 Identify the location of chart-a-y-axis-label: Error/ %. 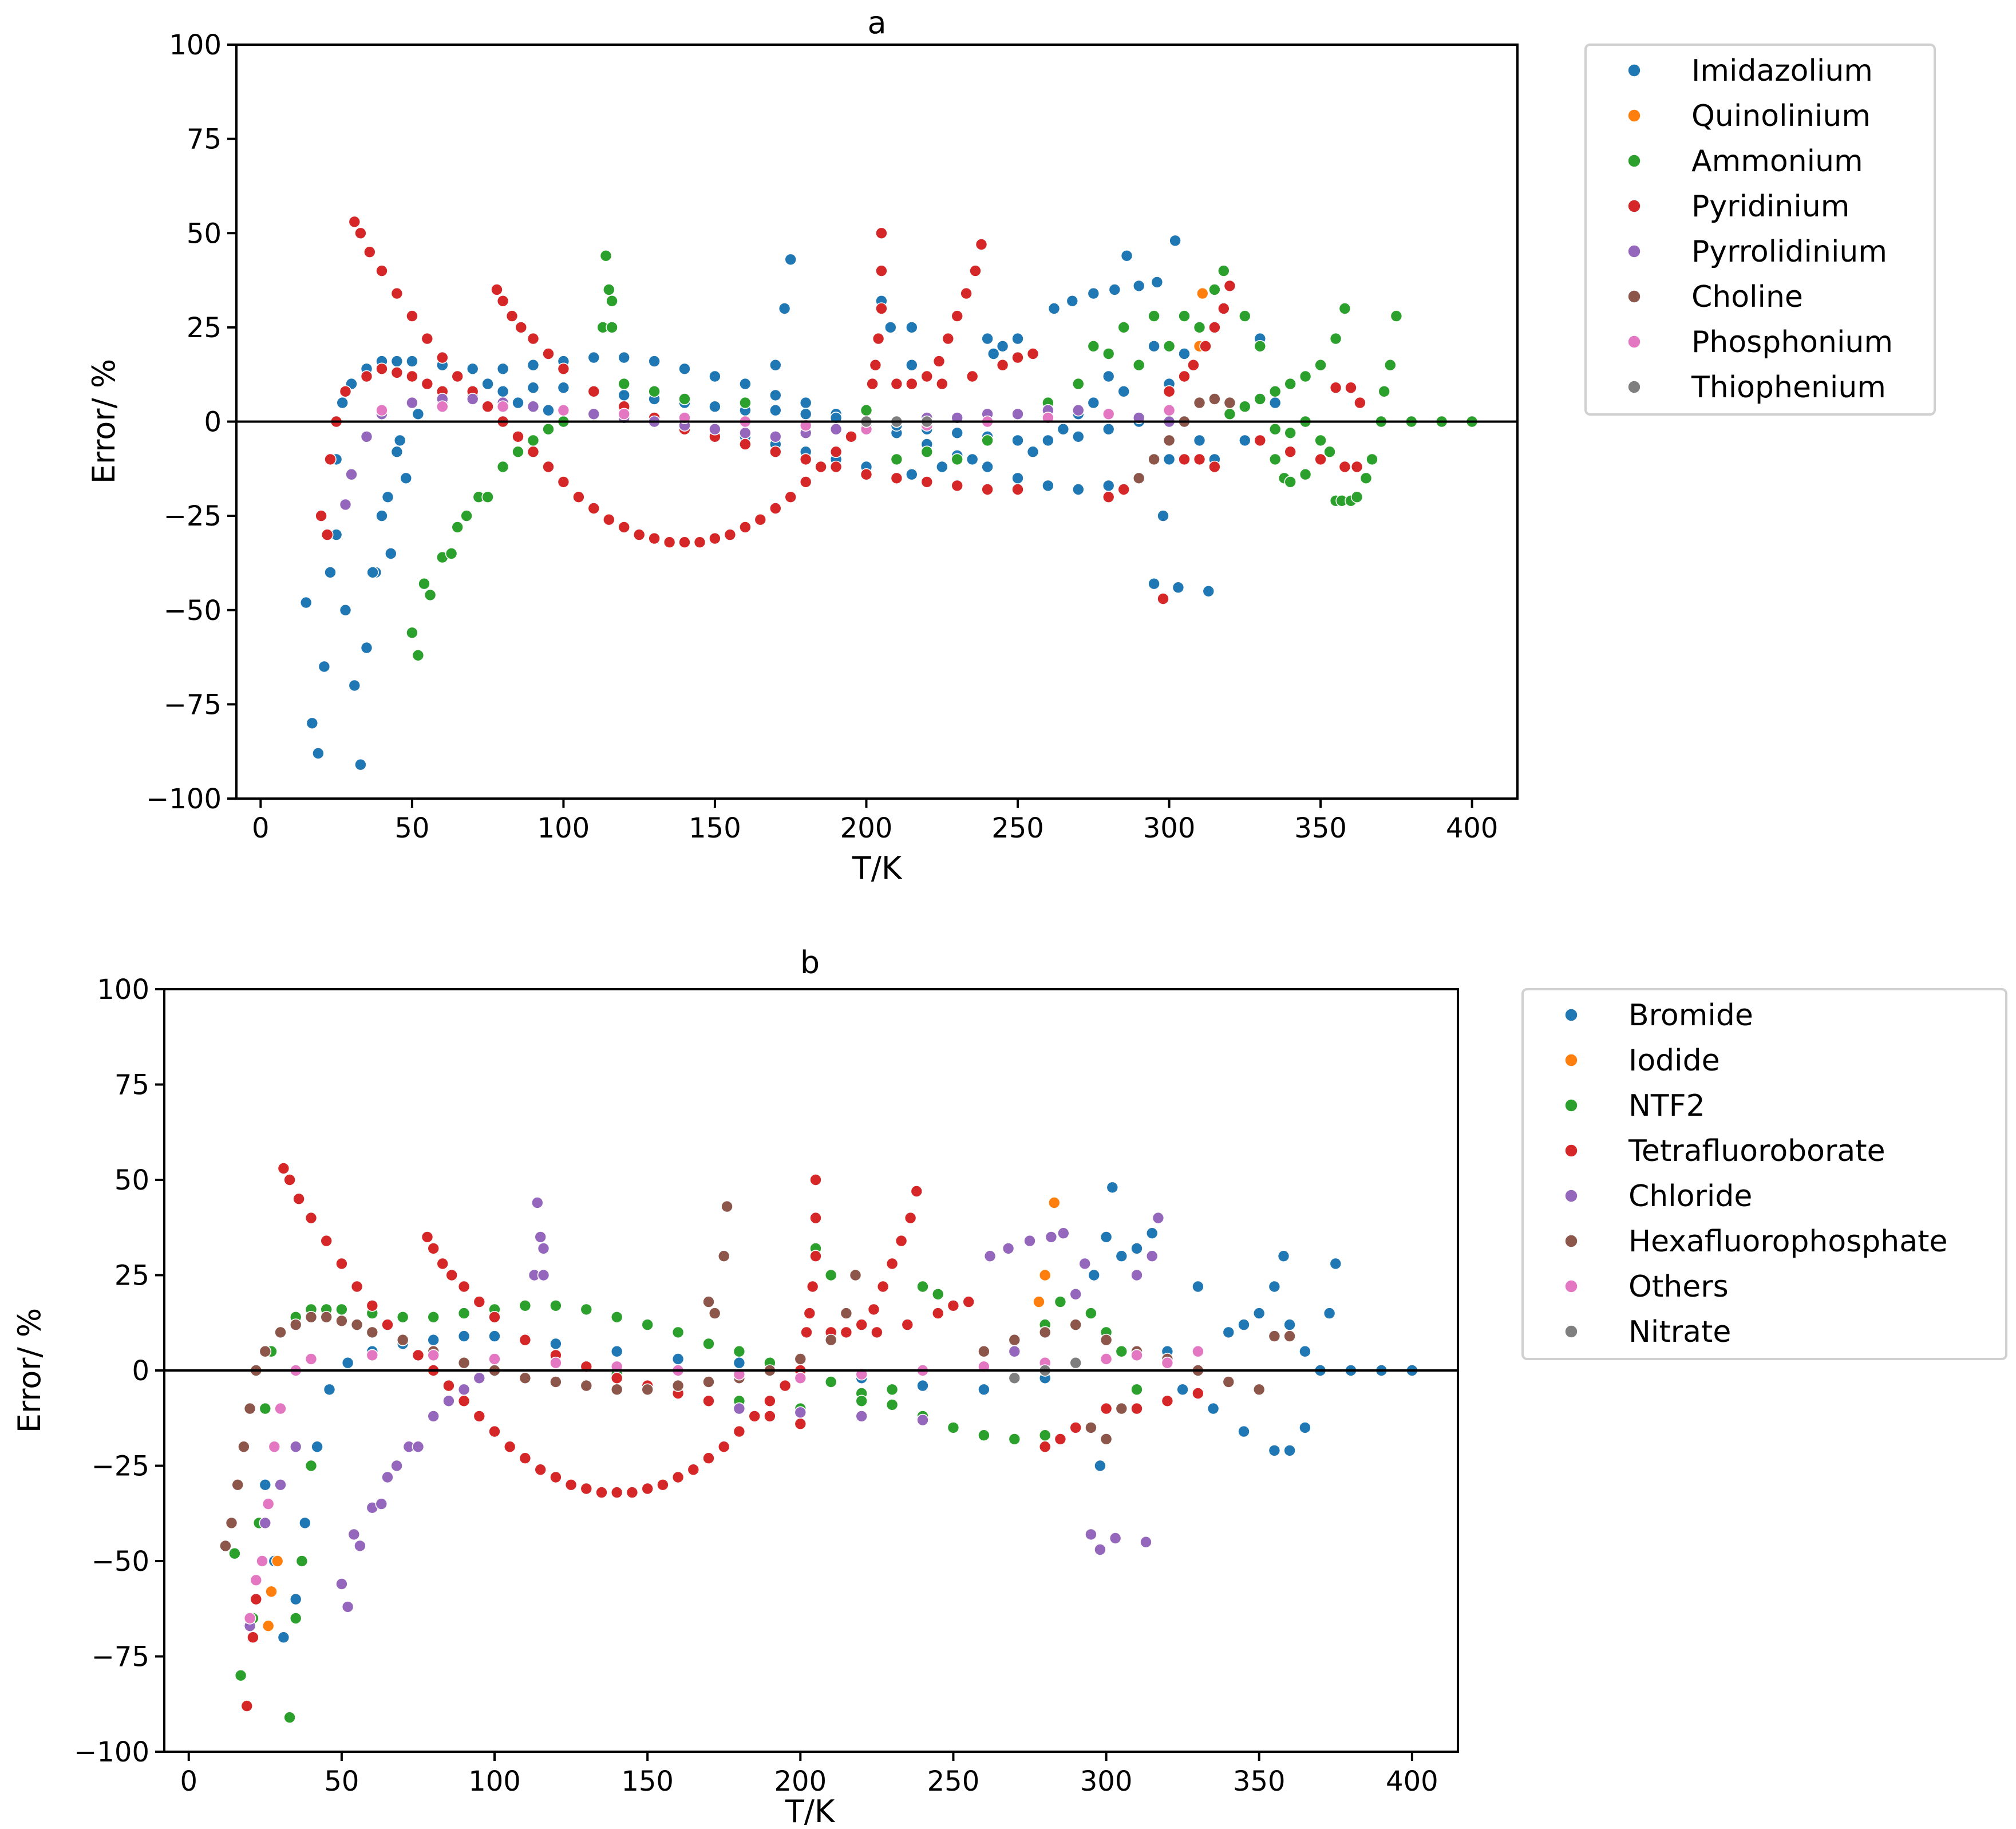
(104, 421).